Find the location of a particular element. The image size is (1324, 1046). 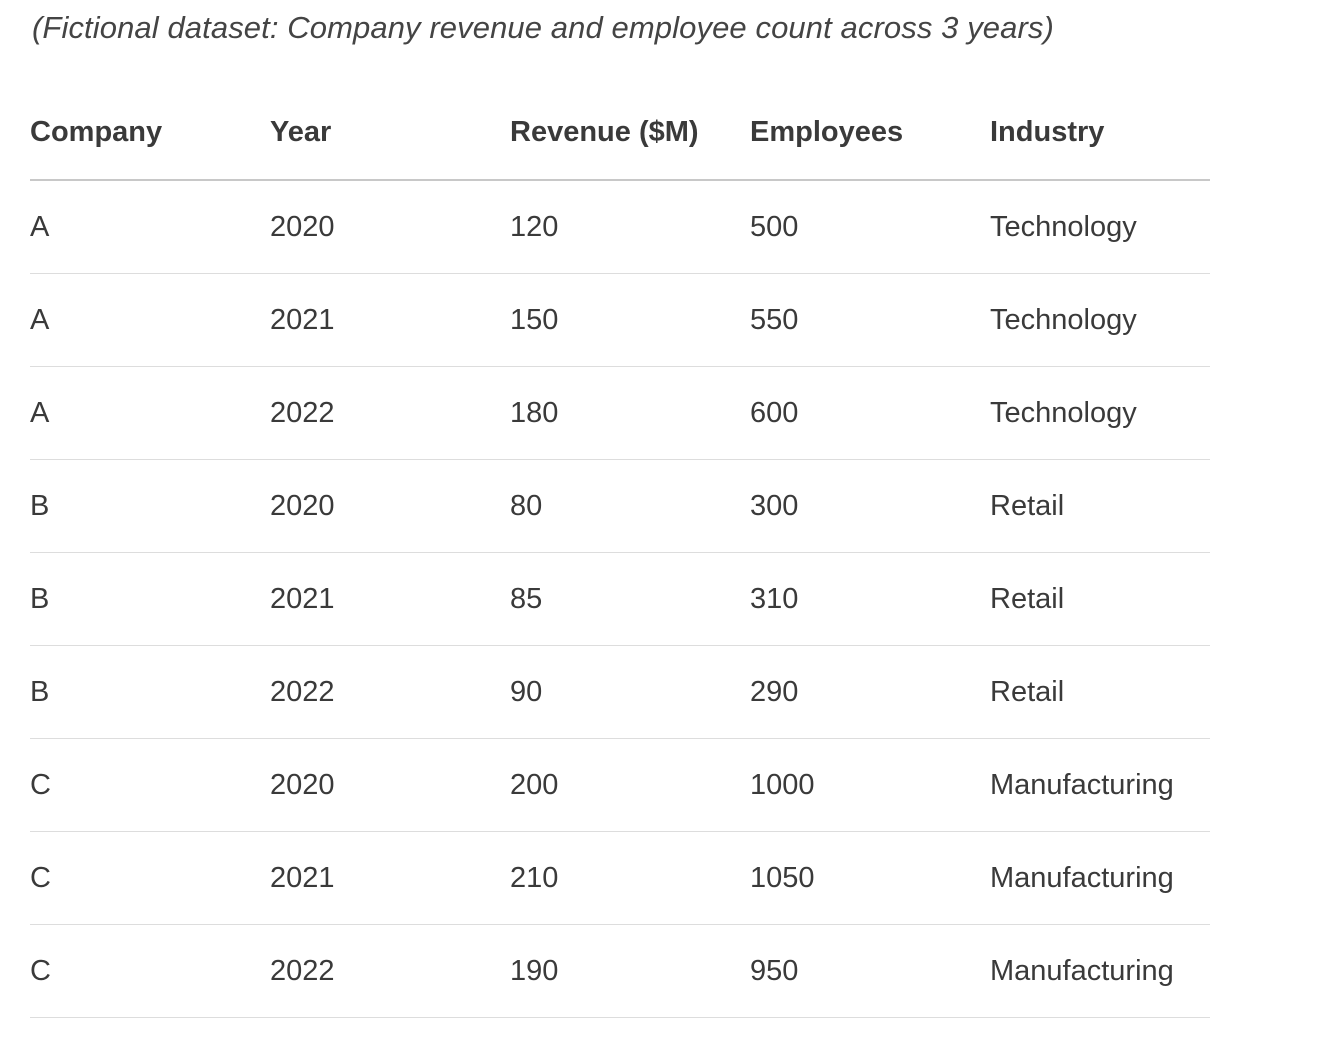

table-row: B 2022 90 290 Retail is located at coordinates (620, 692).